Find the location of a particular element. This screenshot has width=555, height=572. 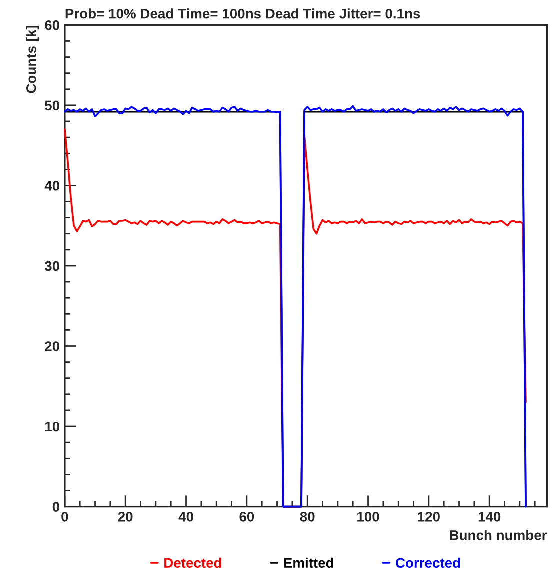

y-tick-label: 0 is located at coordinates (56, 507).